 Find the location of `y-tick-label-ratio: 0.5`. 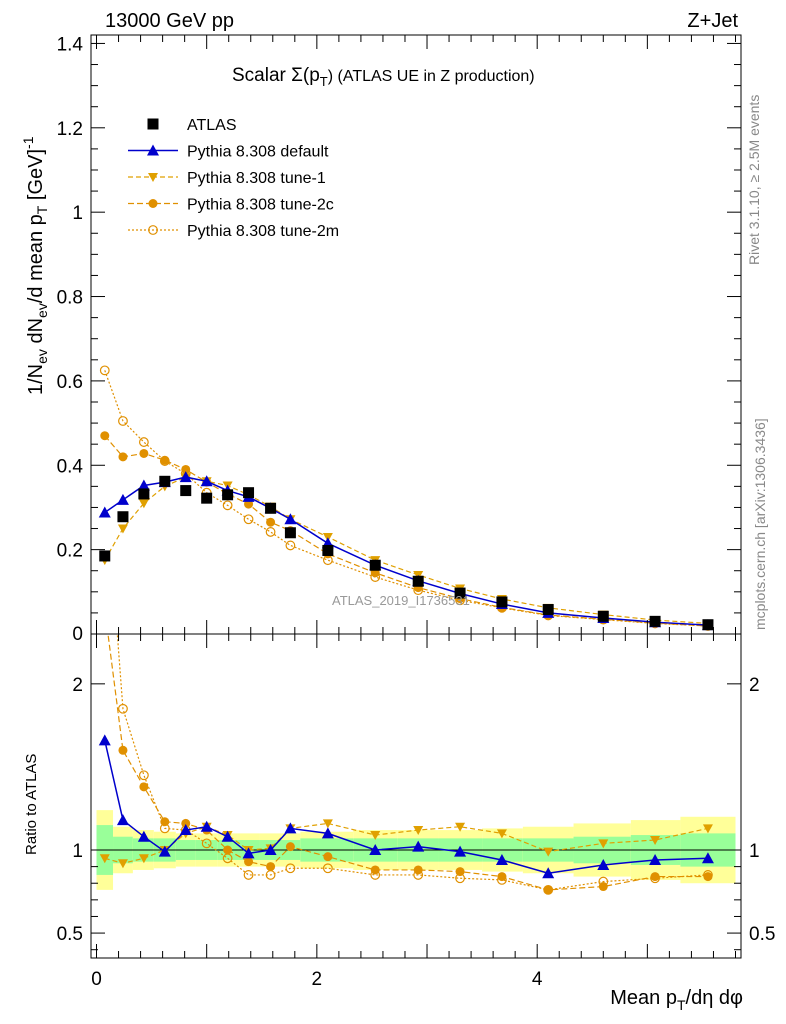

y-tick-label-ratio: 0.5 is located at coordinates (70, 934).